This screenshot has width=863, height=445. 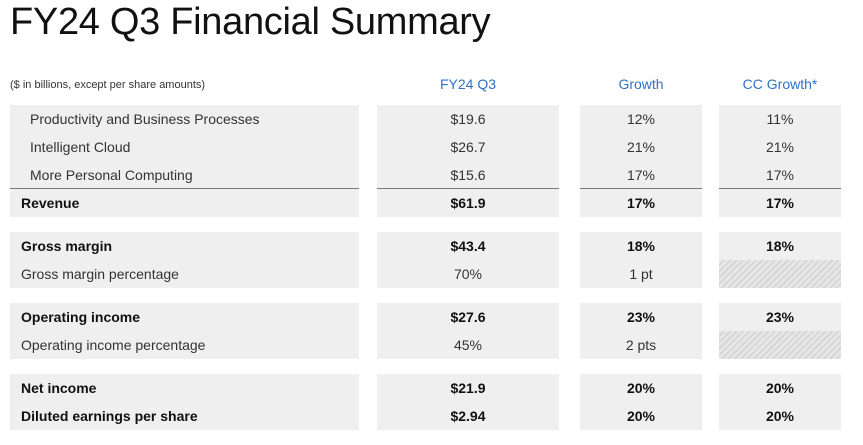 I want to click on cc-block-revenue-group, so click(x=780, y=161).